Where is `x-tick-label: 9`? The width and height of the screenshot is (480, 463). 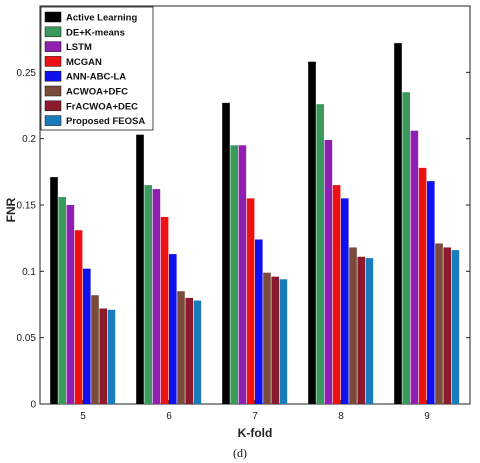 x-tick-label: 9 is located at coordinates (427, 416).